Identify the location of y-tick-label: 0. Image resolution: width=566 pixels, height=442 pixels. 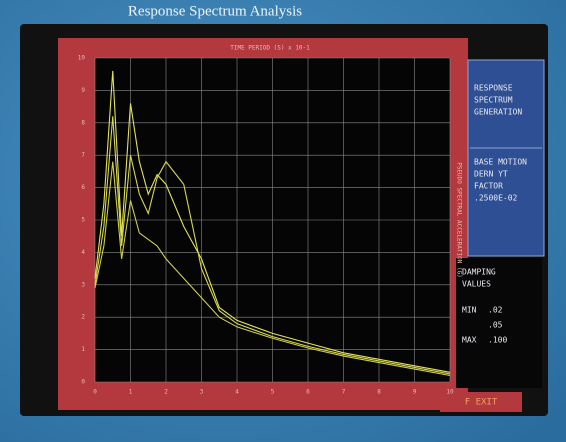
(83, 382).